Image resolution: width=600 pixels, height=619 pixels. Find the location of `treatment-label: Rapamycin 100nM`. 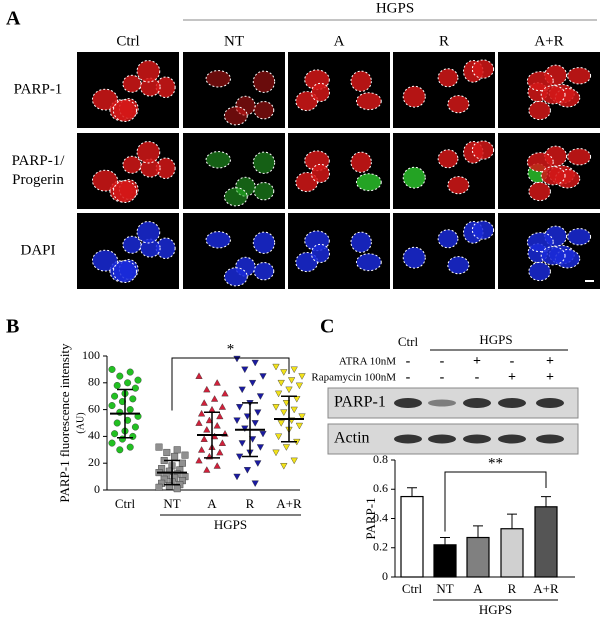

treatment-label: Rapamycin 100nM is located at coordinates (353, 378).